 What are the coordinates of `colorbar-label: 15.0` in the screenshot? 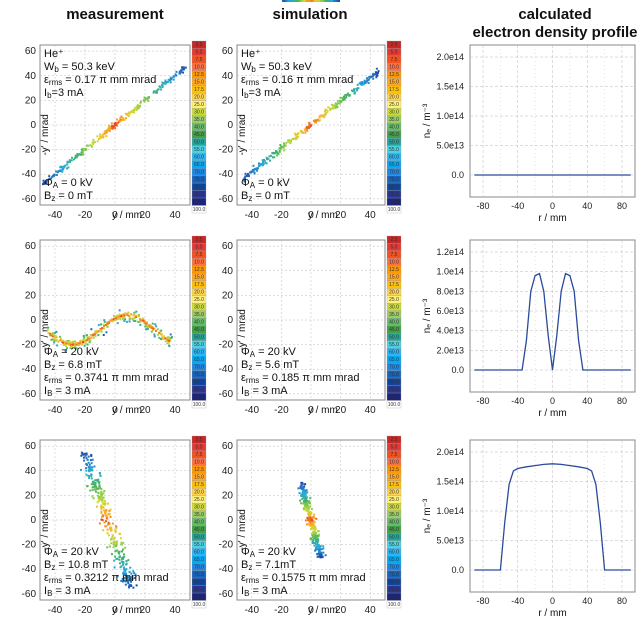 It's located at (394, 83).